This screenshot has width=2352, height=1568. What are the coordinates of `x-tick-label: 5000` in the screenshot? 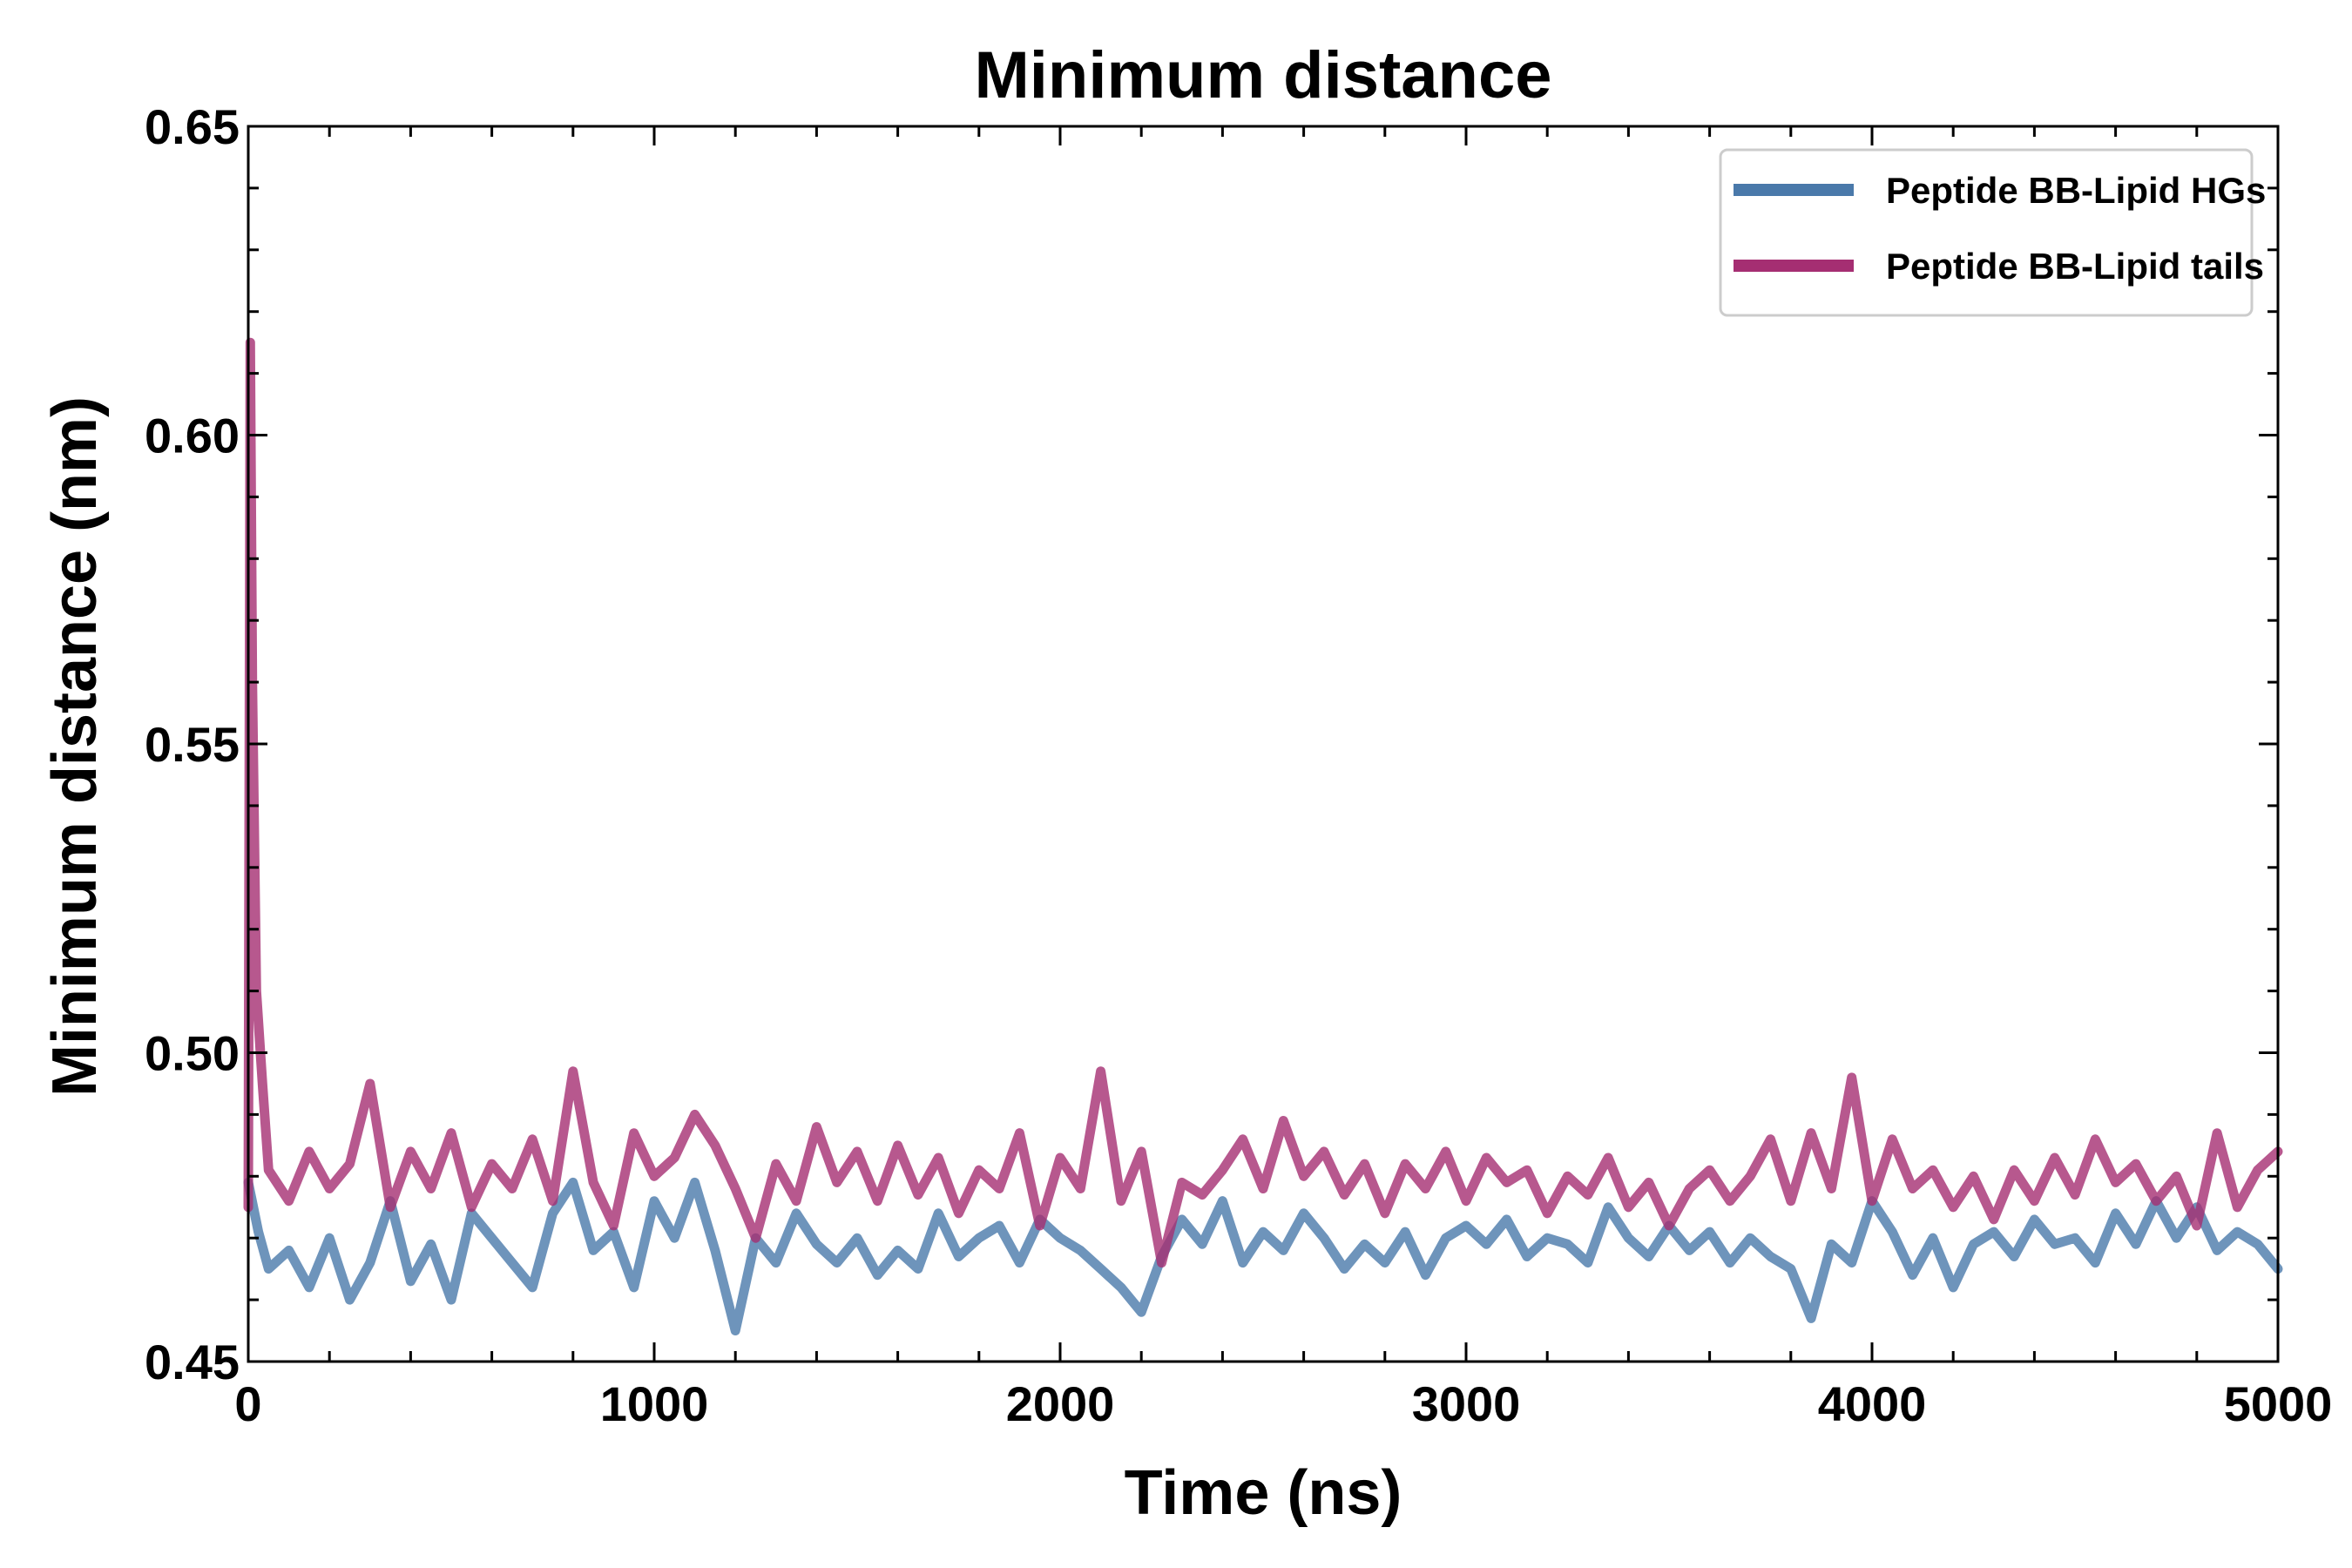 It's located at (2279, 1403).